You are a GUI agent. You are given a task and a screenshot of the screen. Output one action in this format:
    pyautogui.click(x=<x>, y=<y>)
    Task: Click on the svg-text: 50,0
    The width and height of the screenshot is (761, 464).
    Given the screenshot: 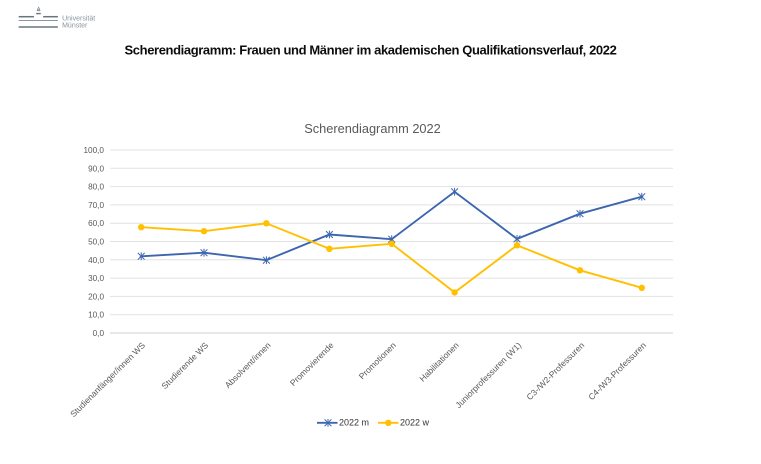 What is the action you would take?
    pyautogui.click(x=96, y=242)
    